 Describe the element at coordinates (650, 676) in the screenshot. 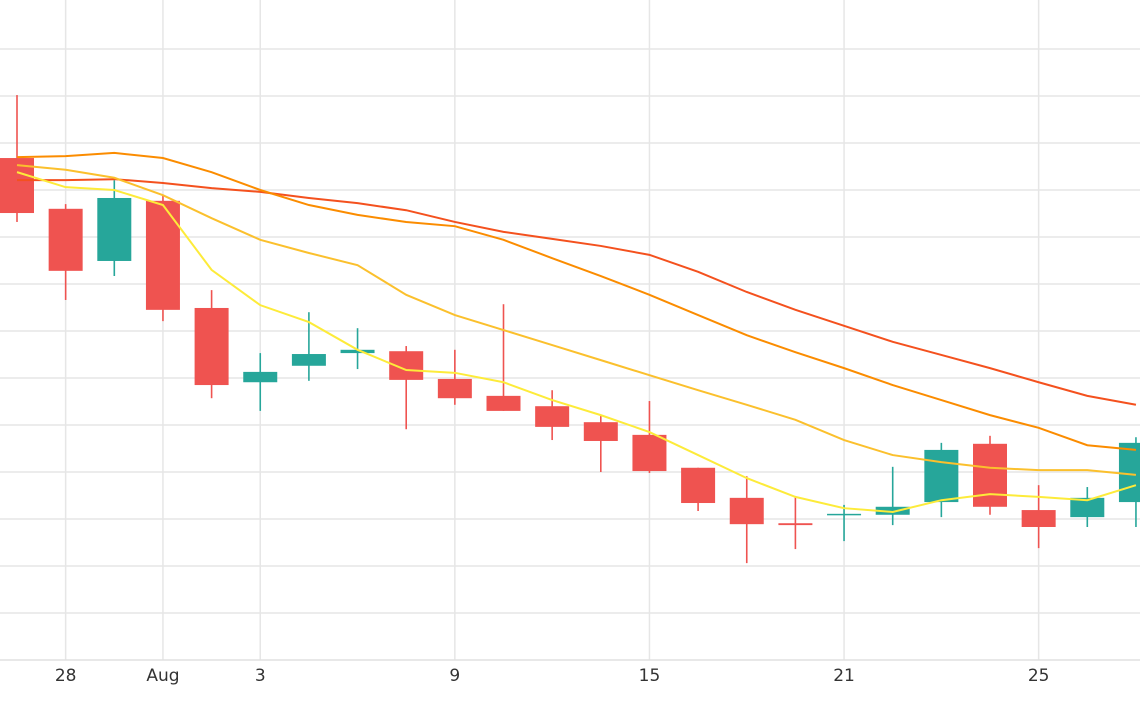

I see `x-tick-label: 15` at that location.